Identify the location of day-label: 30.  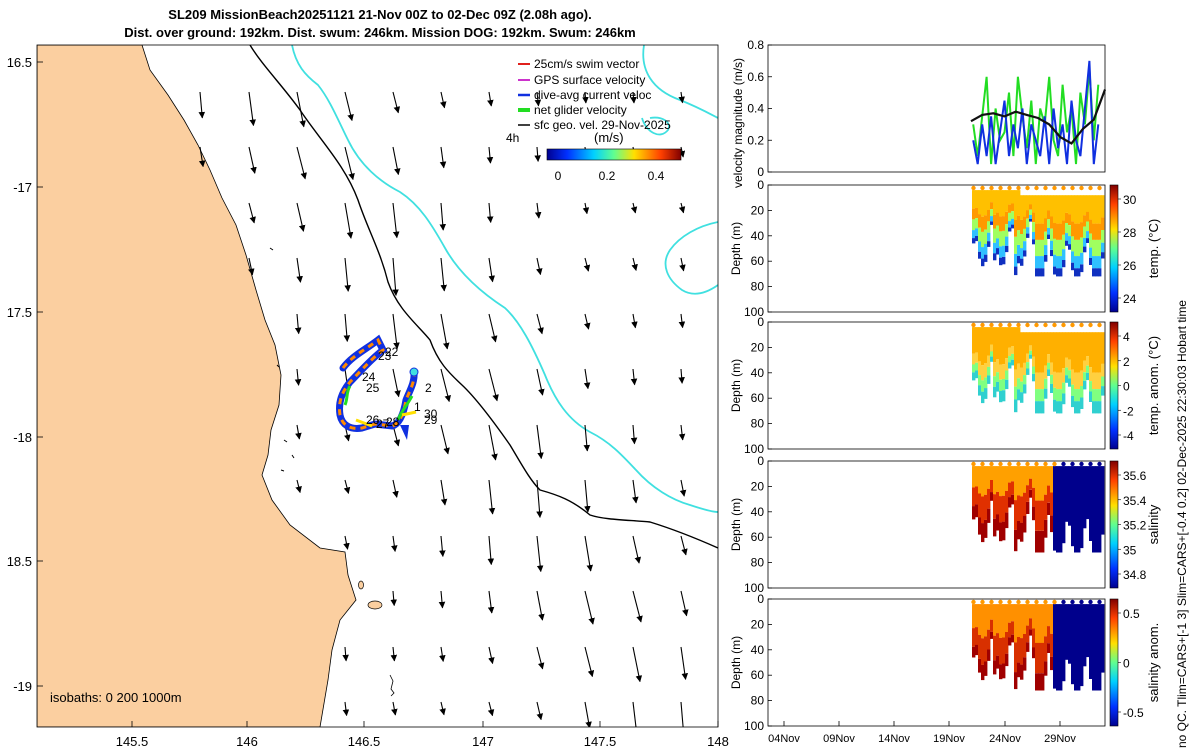
(431, 414).